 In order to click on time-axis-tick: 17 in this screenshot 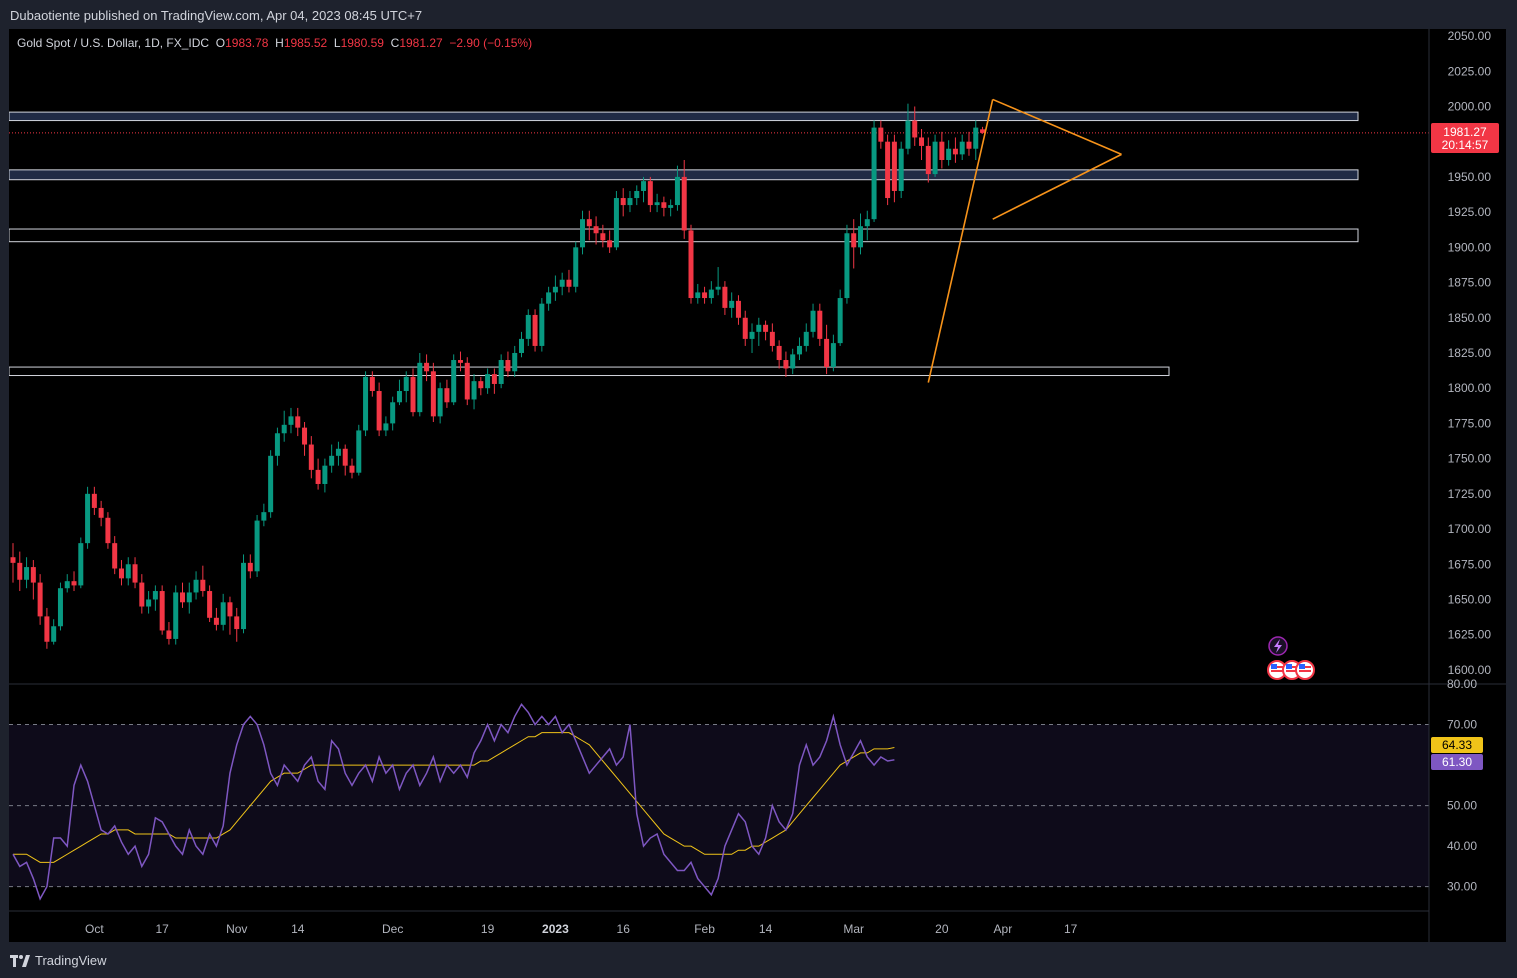, I will do `click(162, 929)`.